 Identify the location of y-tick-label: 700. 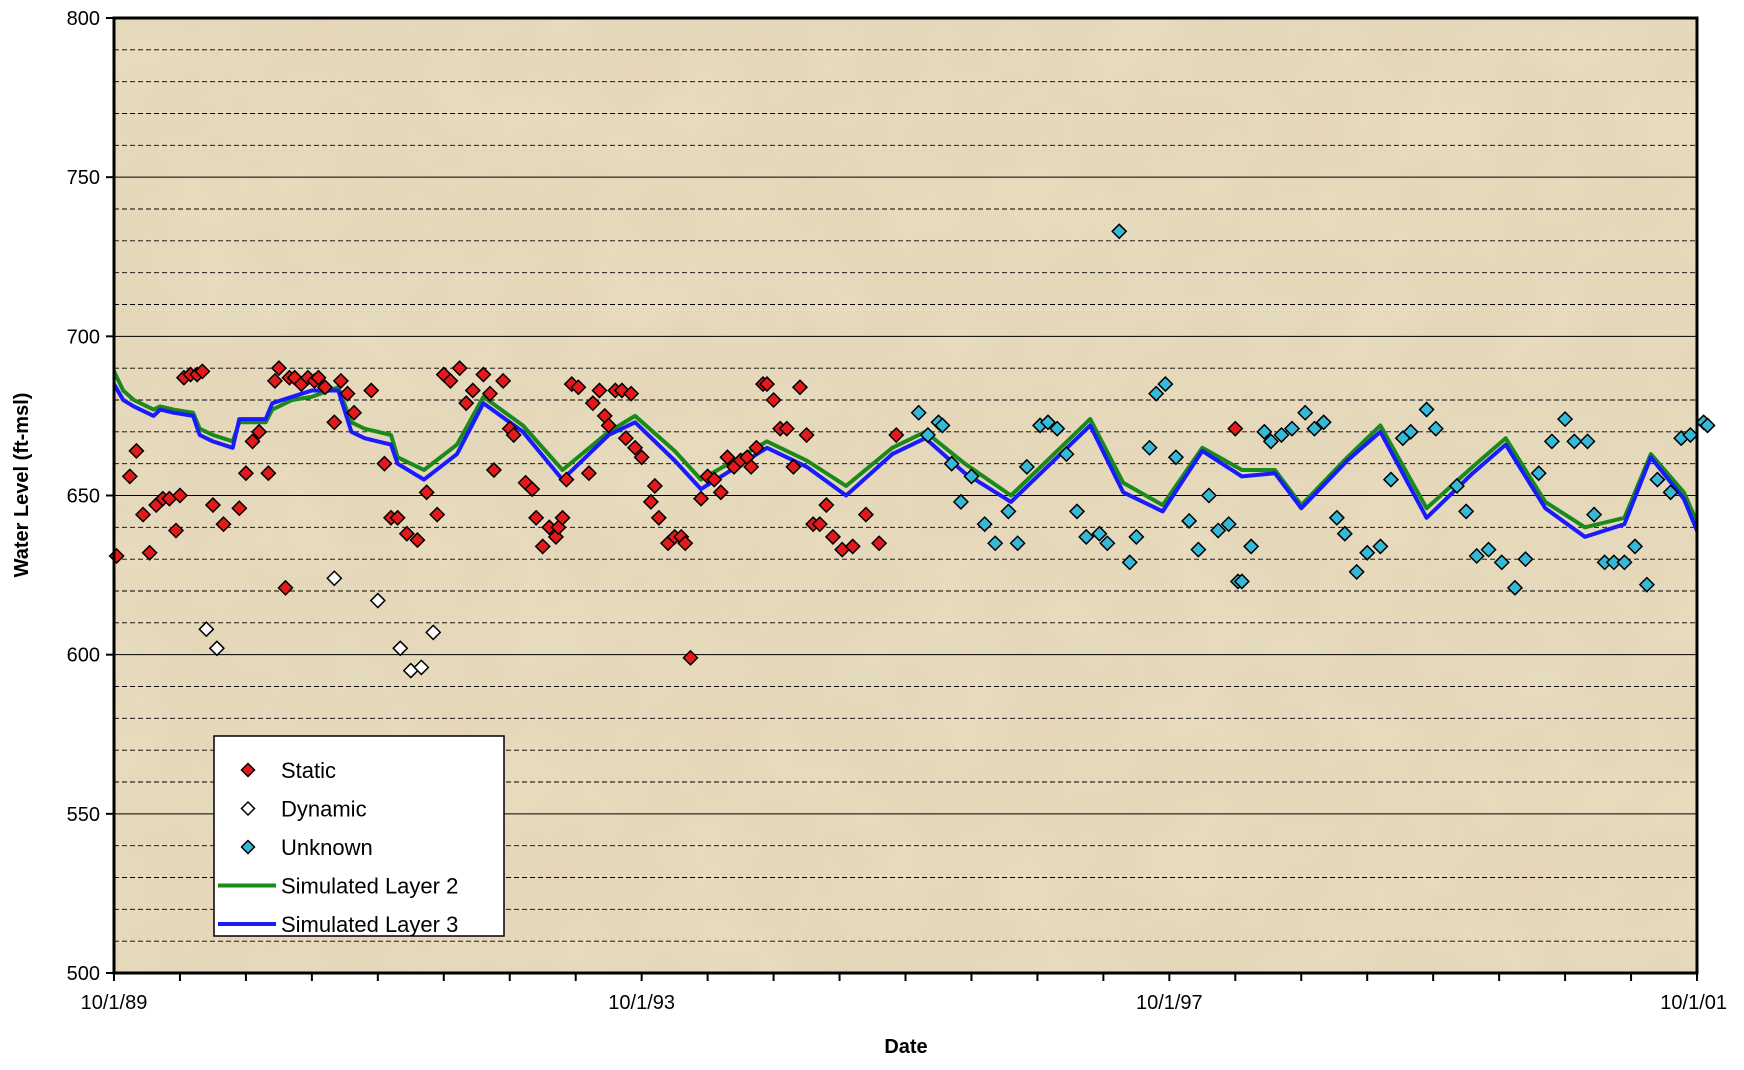
(83, 337).